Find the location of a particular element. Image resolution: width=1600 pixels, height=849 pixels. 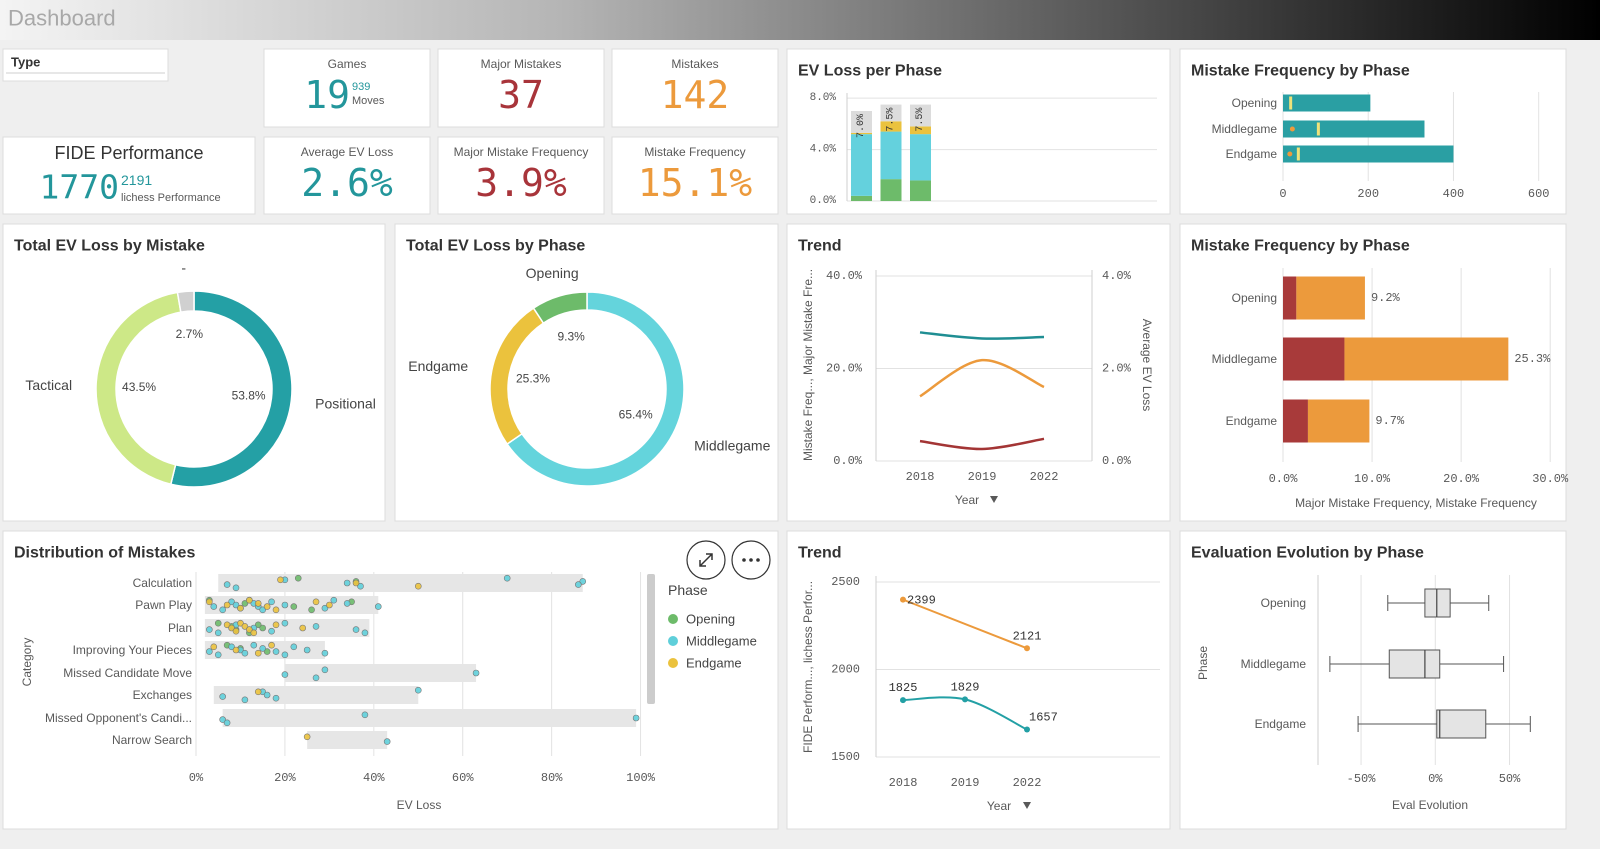

y-axis-label: Phase is located at coordinates (1203, 663).